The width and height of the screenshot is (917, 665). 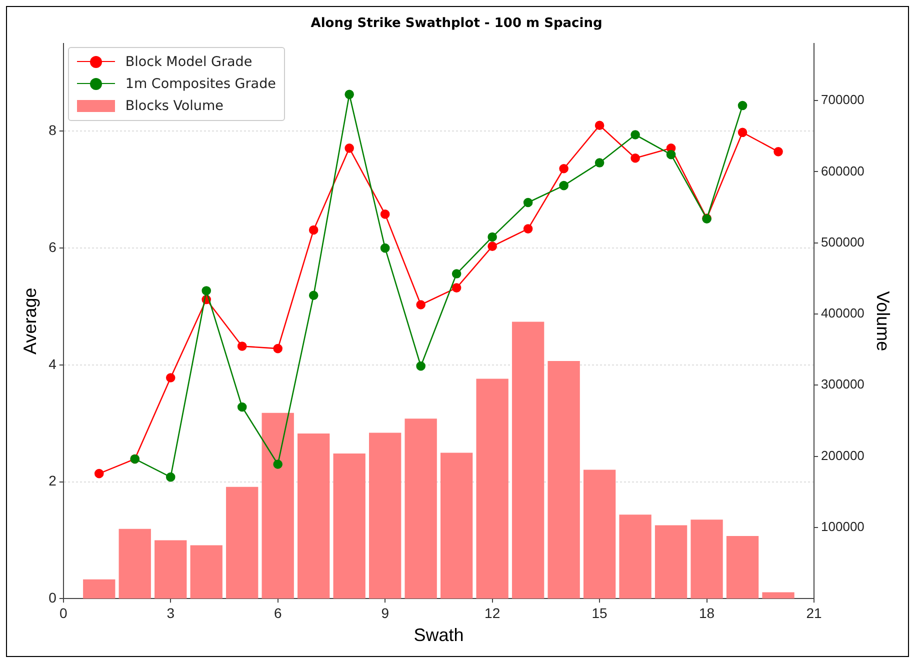 What do you see at coordinates (842, 526) in the screenshot?
I see `y2-tick-label: 100000` at bounding box center [842, 526].